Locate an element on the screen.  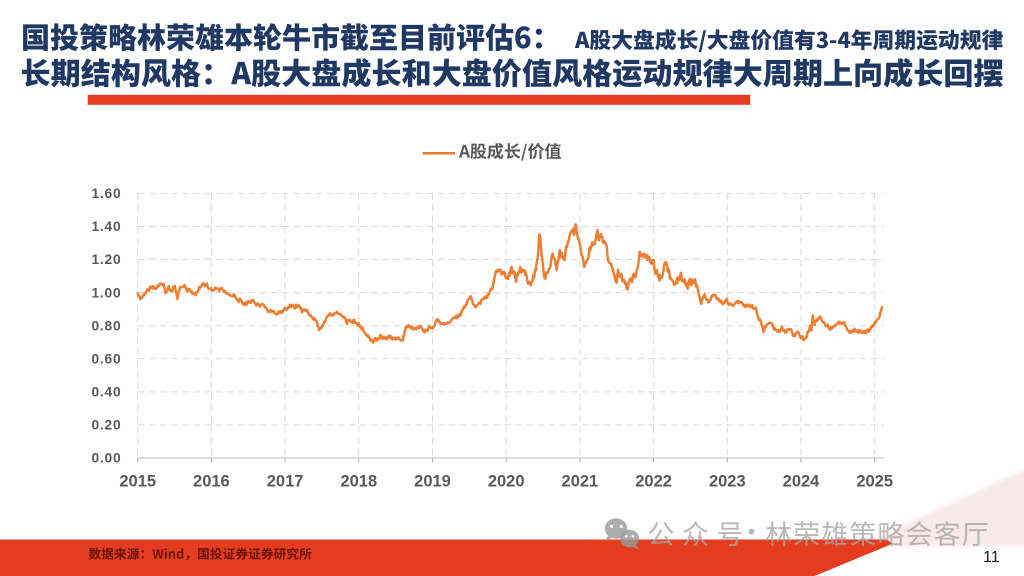
svg-text: 2019 is located at coordinates (432, 482).